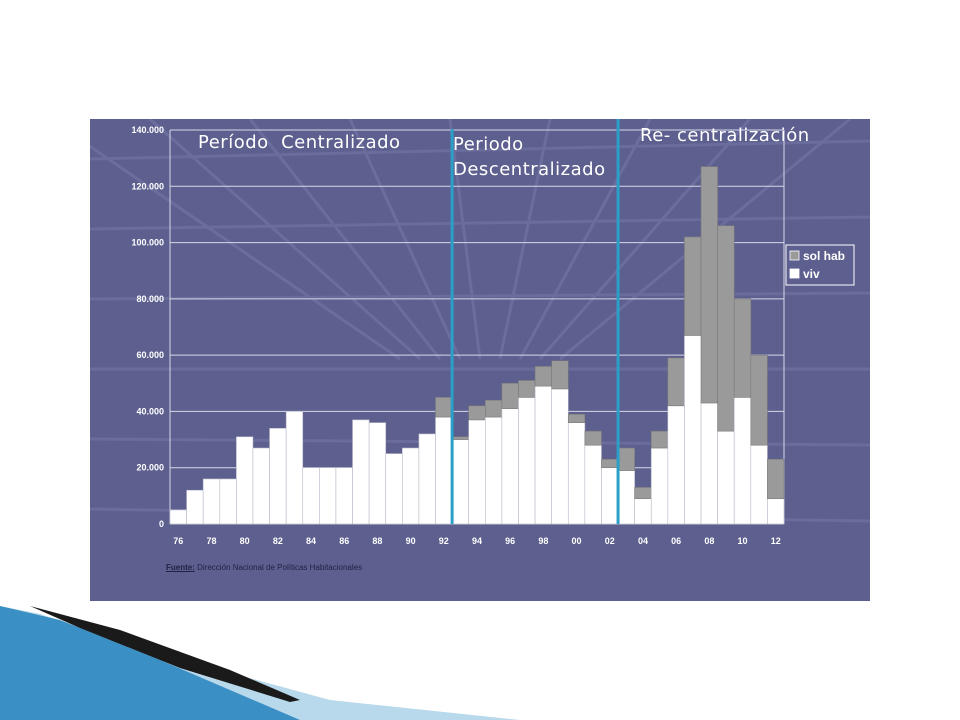 The width and height of the screenshot is (960, 720). I want to click on x-tick-label: 10, so click(743, 541).